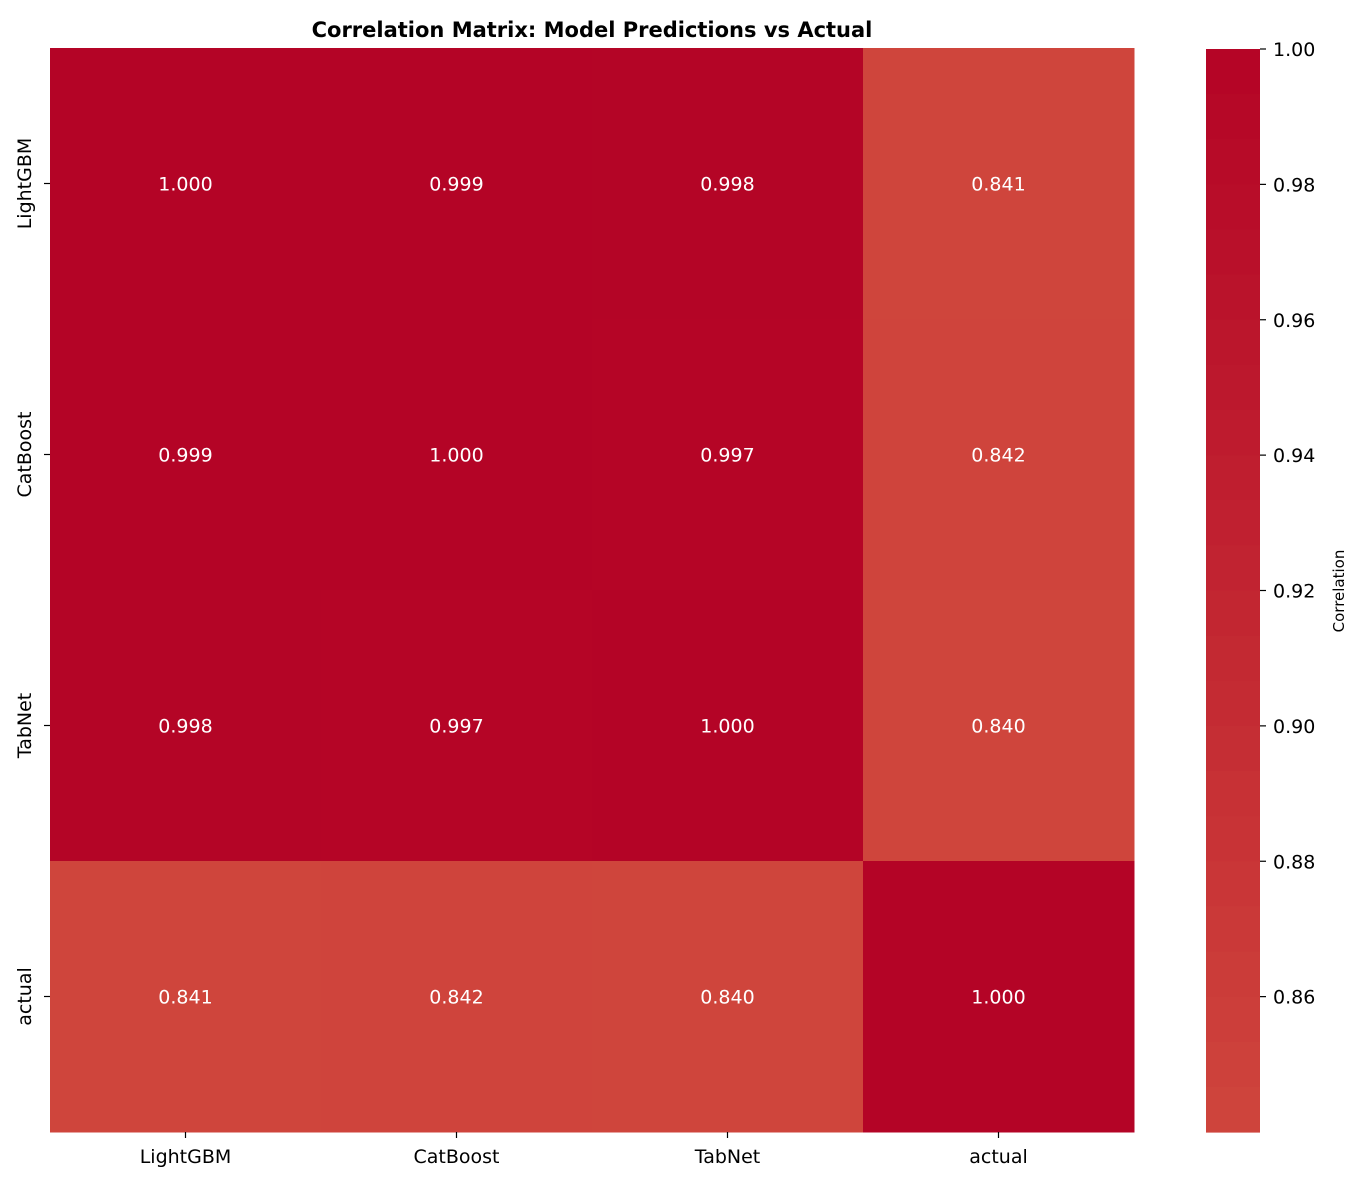  Describe the element at coordinates (1294, 862) in the screenshot. I see `colorbar-tick-label: 0.88` at that location.